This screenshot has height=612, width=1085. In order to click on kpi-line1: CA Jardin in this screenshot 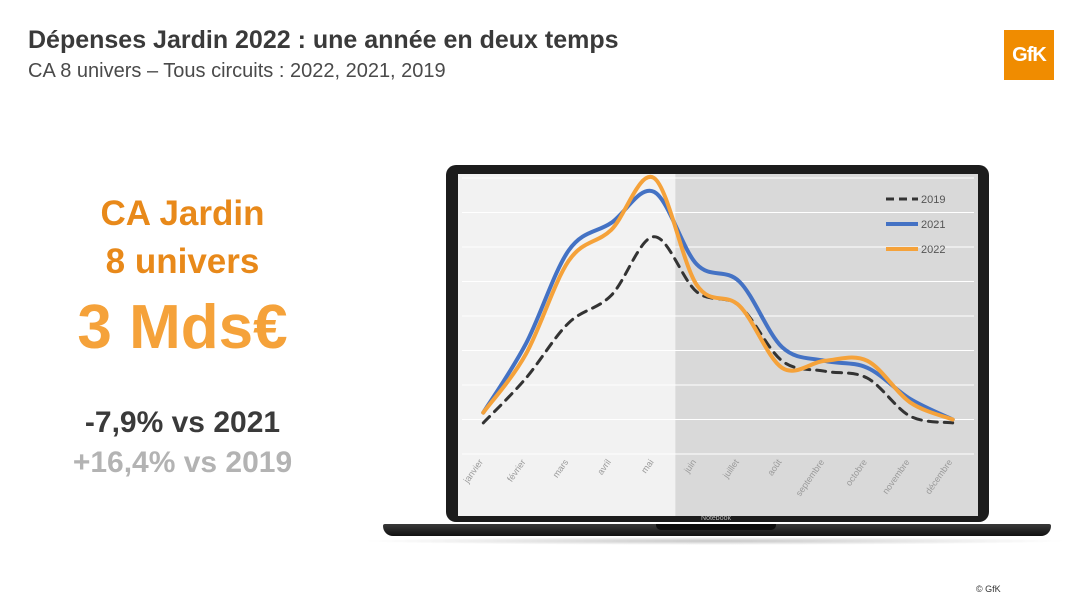, I will do `click(182, 213)`.